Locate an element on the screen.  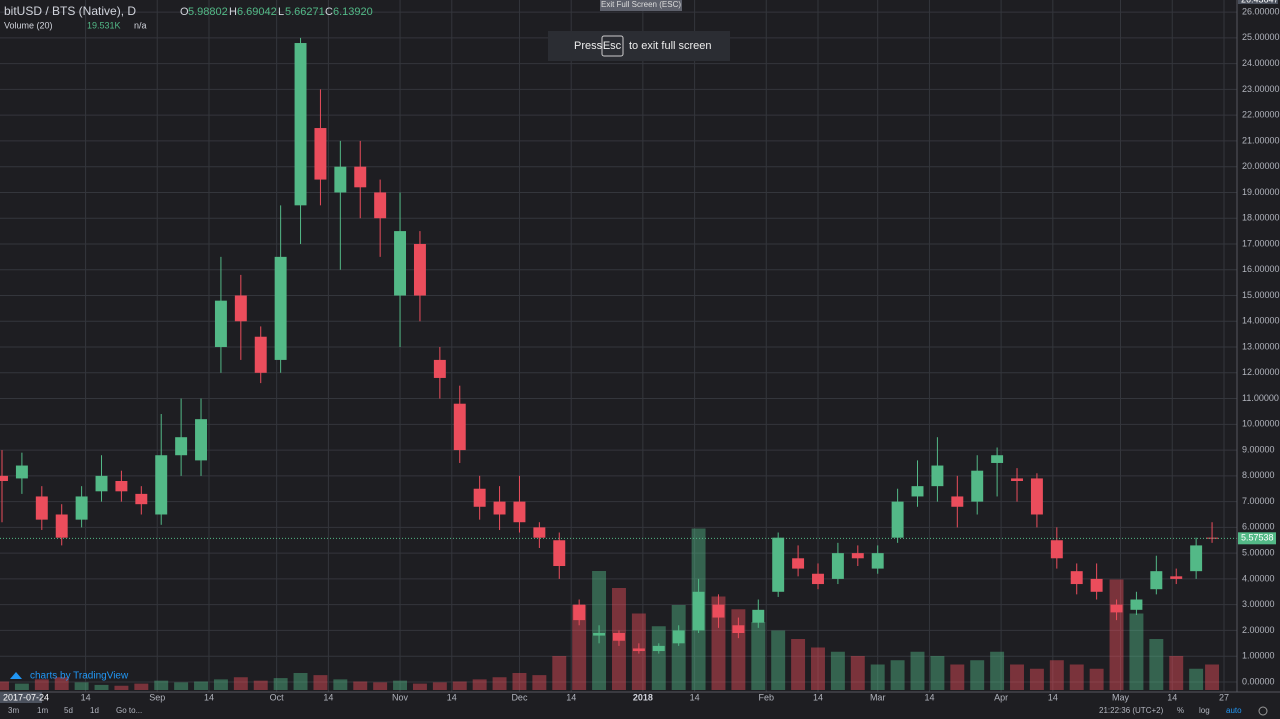
y-tick-label: 0.00000 is located at coordinates (1258, 681).